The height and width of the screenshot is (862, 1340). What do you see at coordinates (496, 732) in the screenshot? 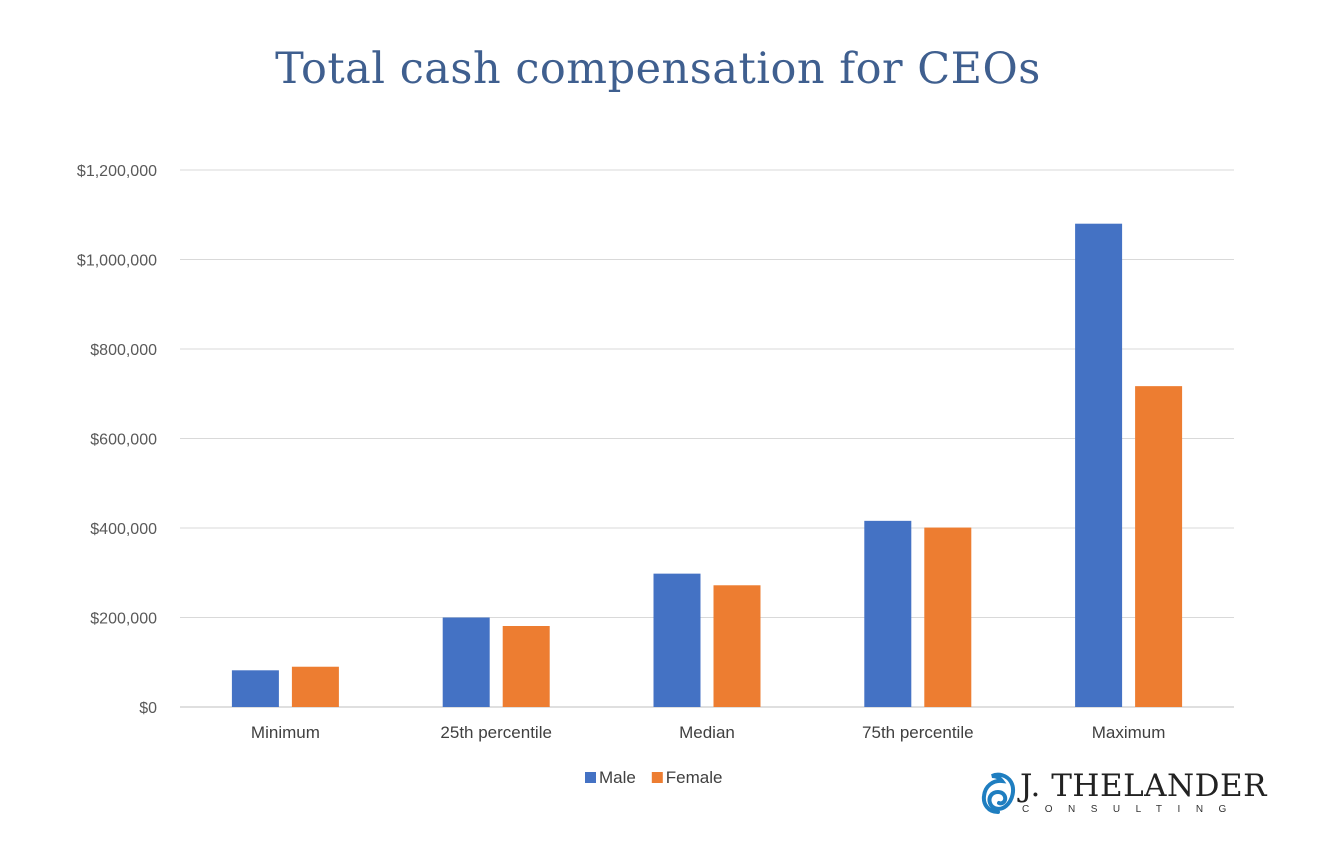
I see `x-tick-label: 25th percentile` at bounding box center [496, 732].